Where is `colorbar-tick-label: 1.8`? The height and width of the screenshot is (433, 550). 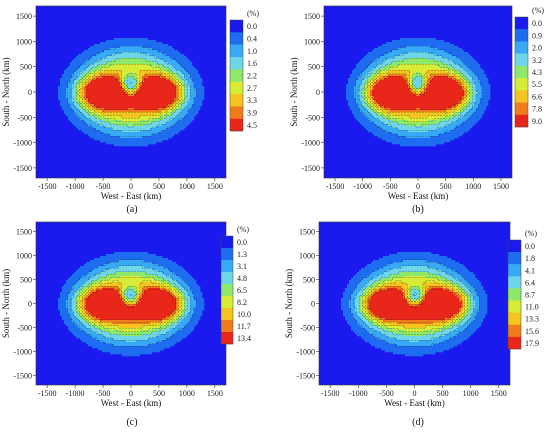 colorbar-tick-label: 1.8 is located at coordinates (530, 258).